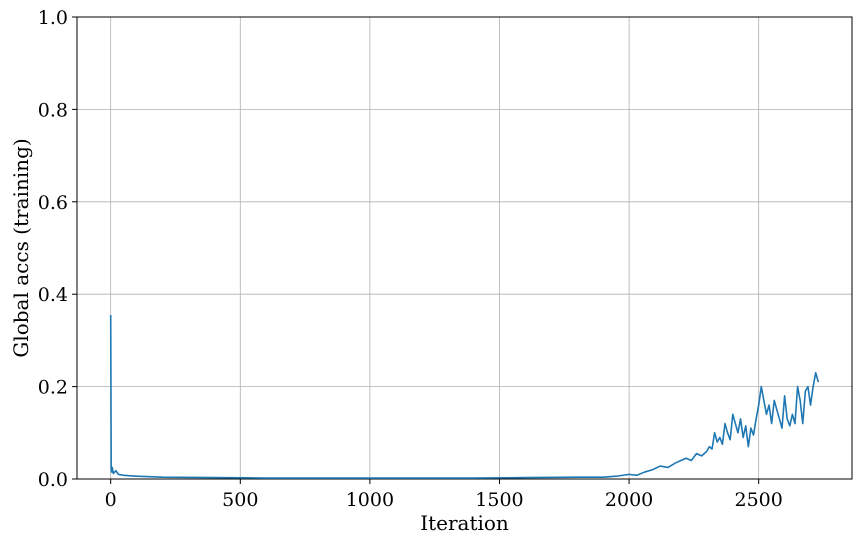 The height and width of the screenshot is (545, 861). Describe the element at coordinates (53, 295) in the screenshot. I see `y-tick-label: 0.4` at that location.